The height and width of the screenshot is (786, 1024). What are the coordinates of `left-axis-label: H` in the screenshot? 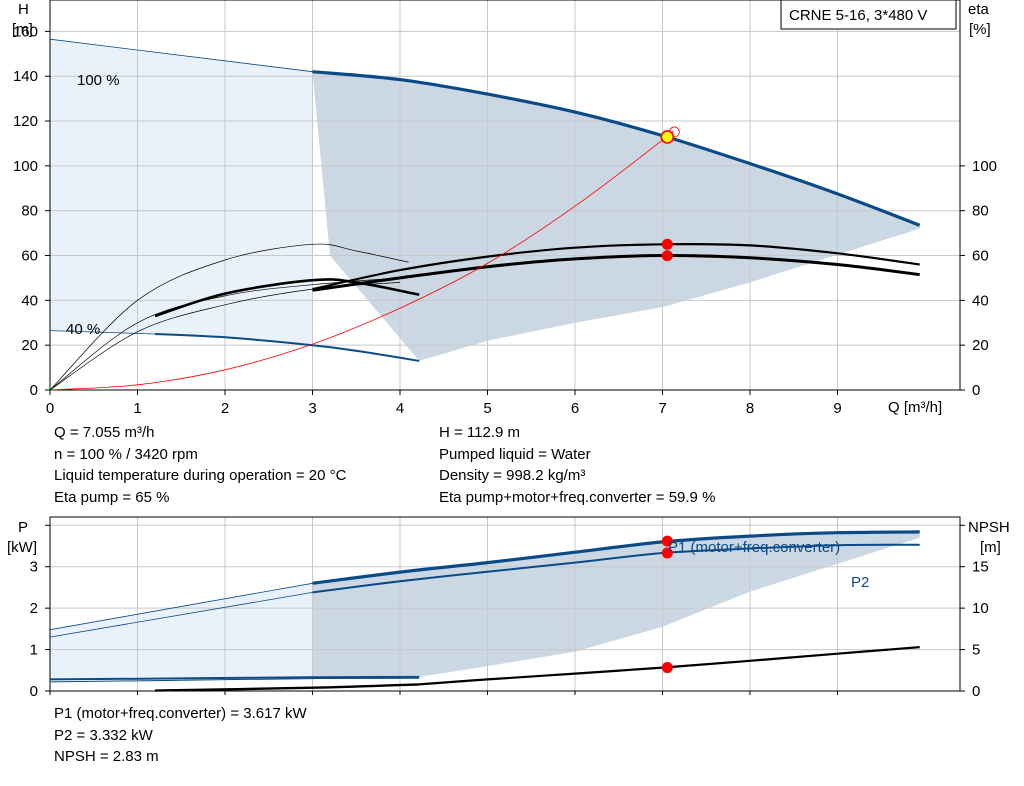 It's located at (23, 9).